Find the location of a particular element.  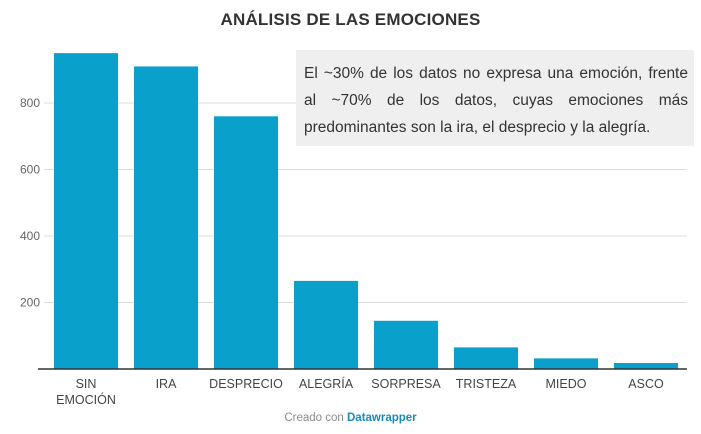

y-tick-label: 800 is located at coordinates (30, 103).